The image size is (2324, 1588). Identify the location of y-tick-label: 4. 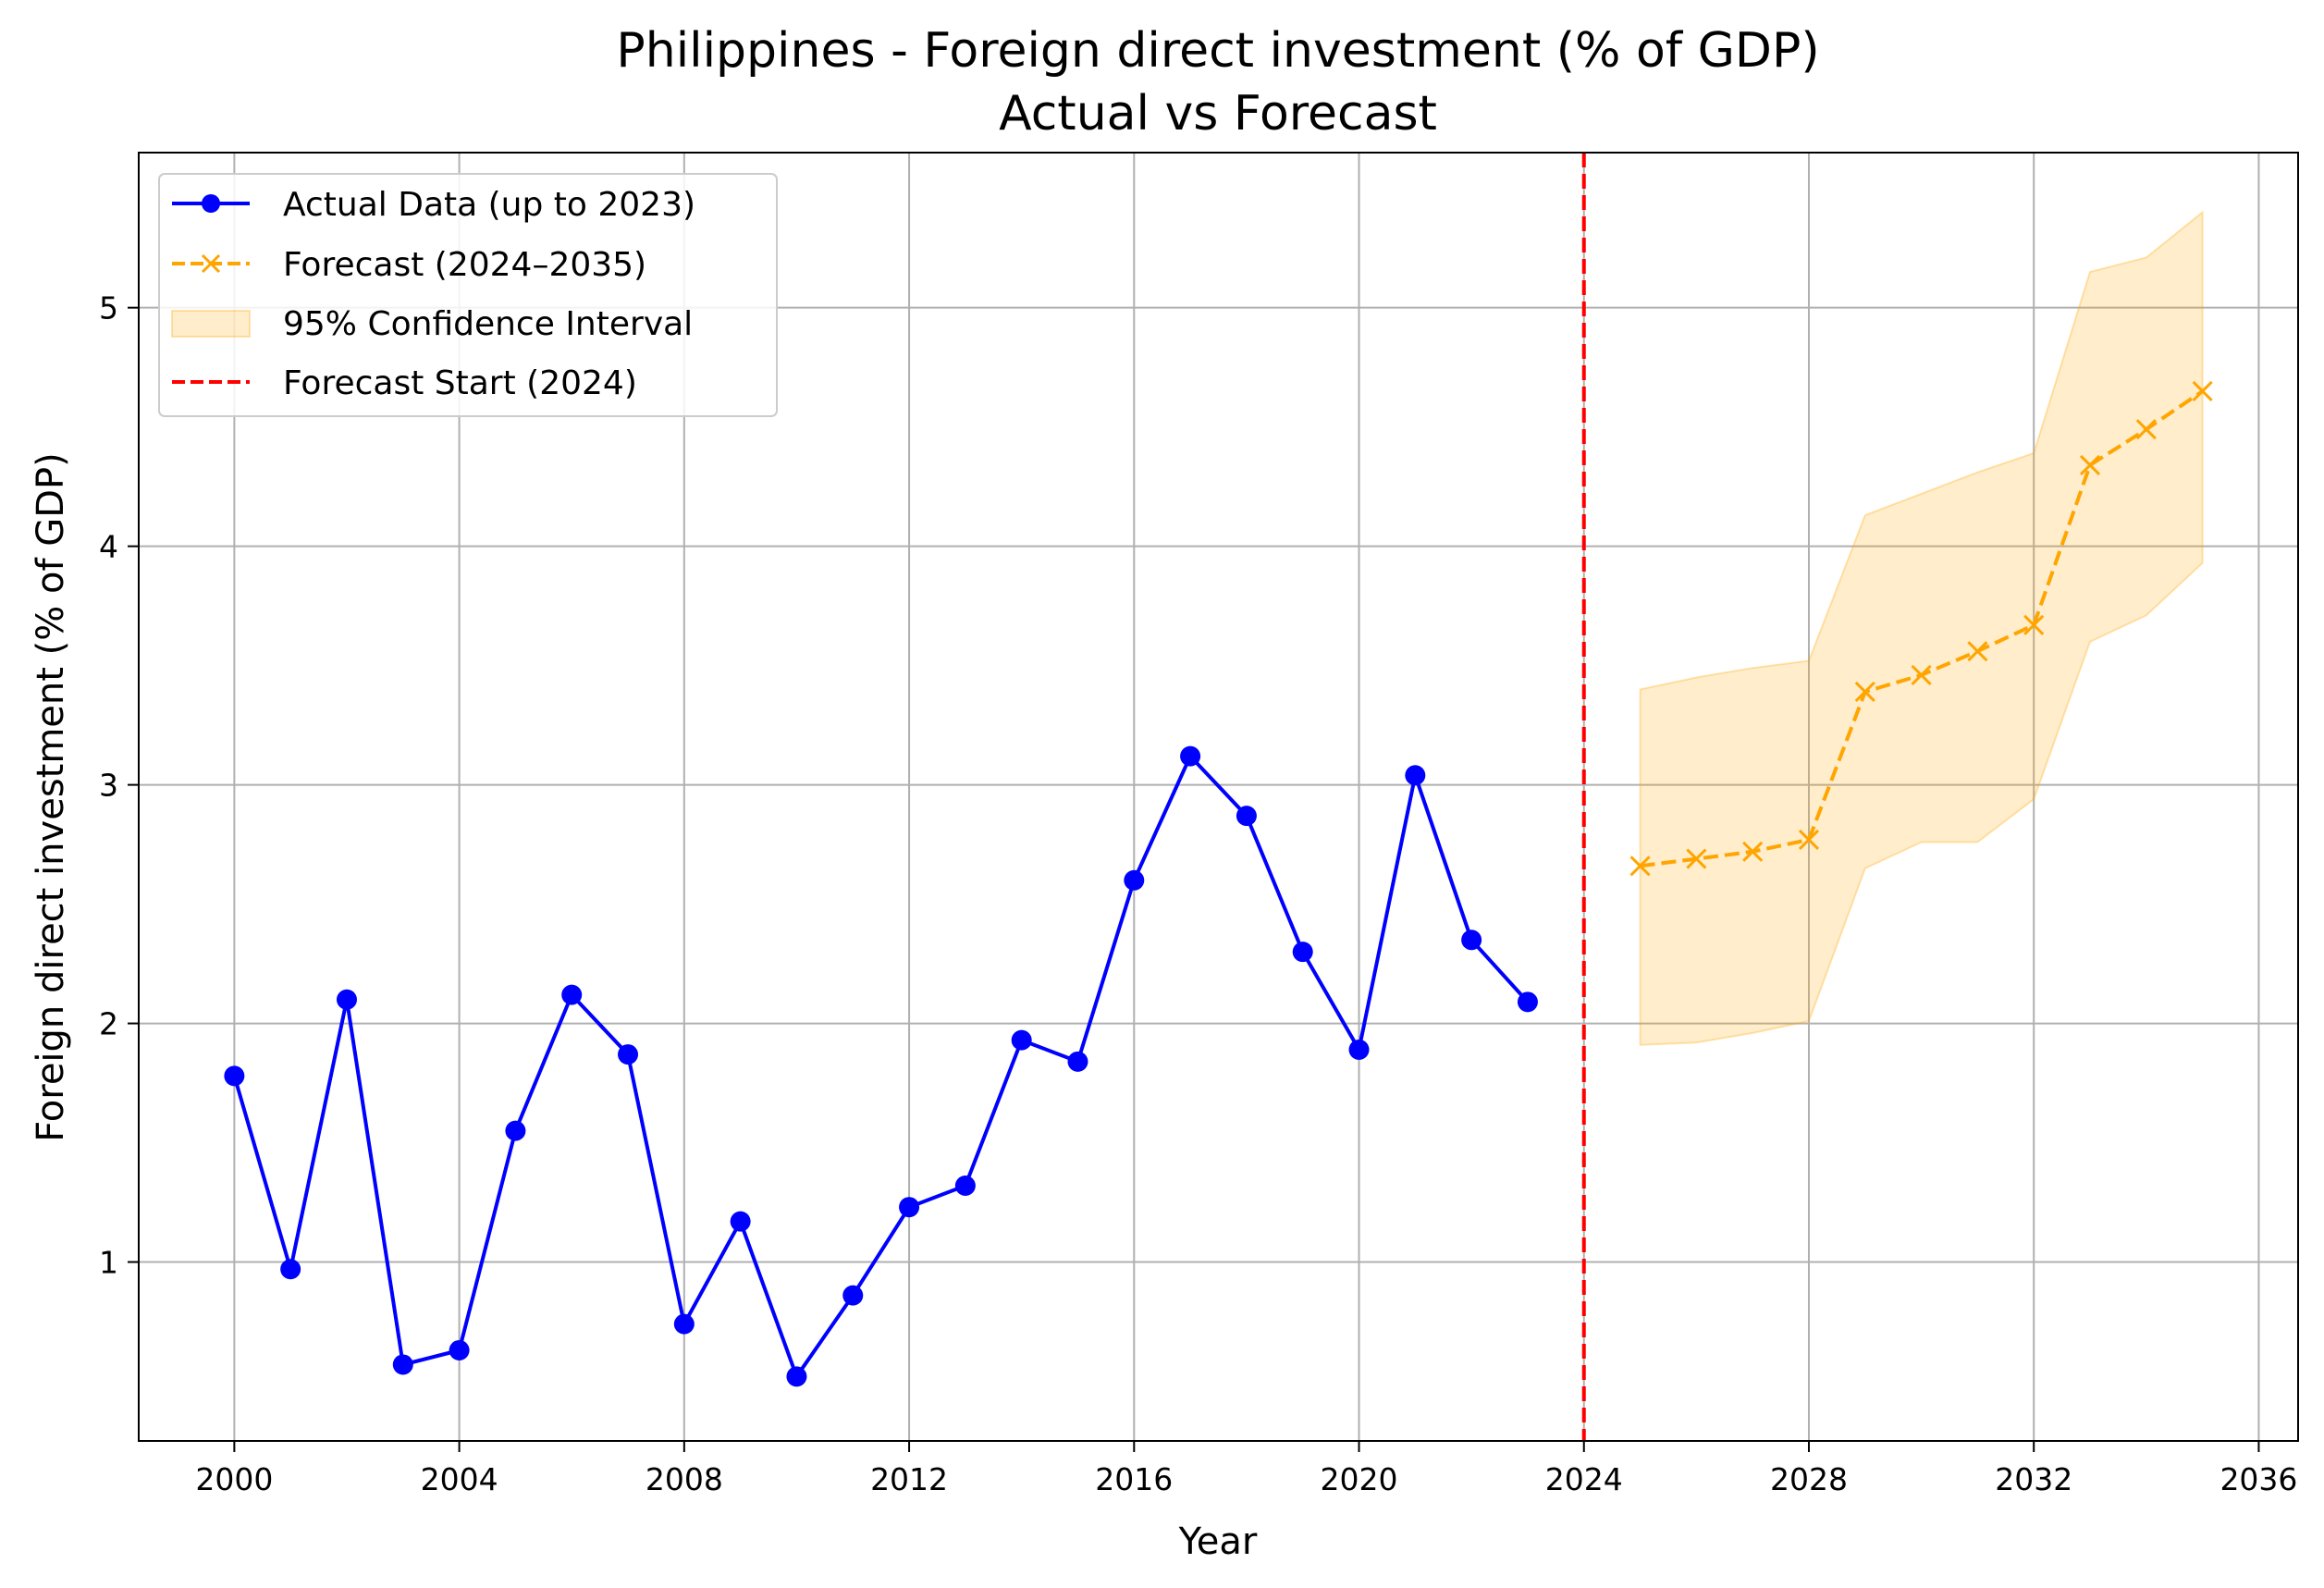
(108, 547).